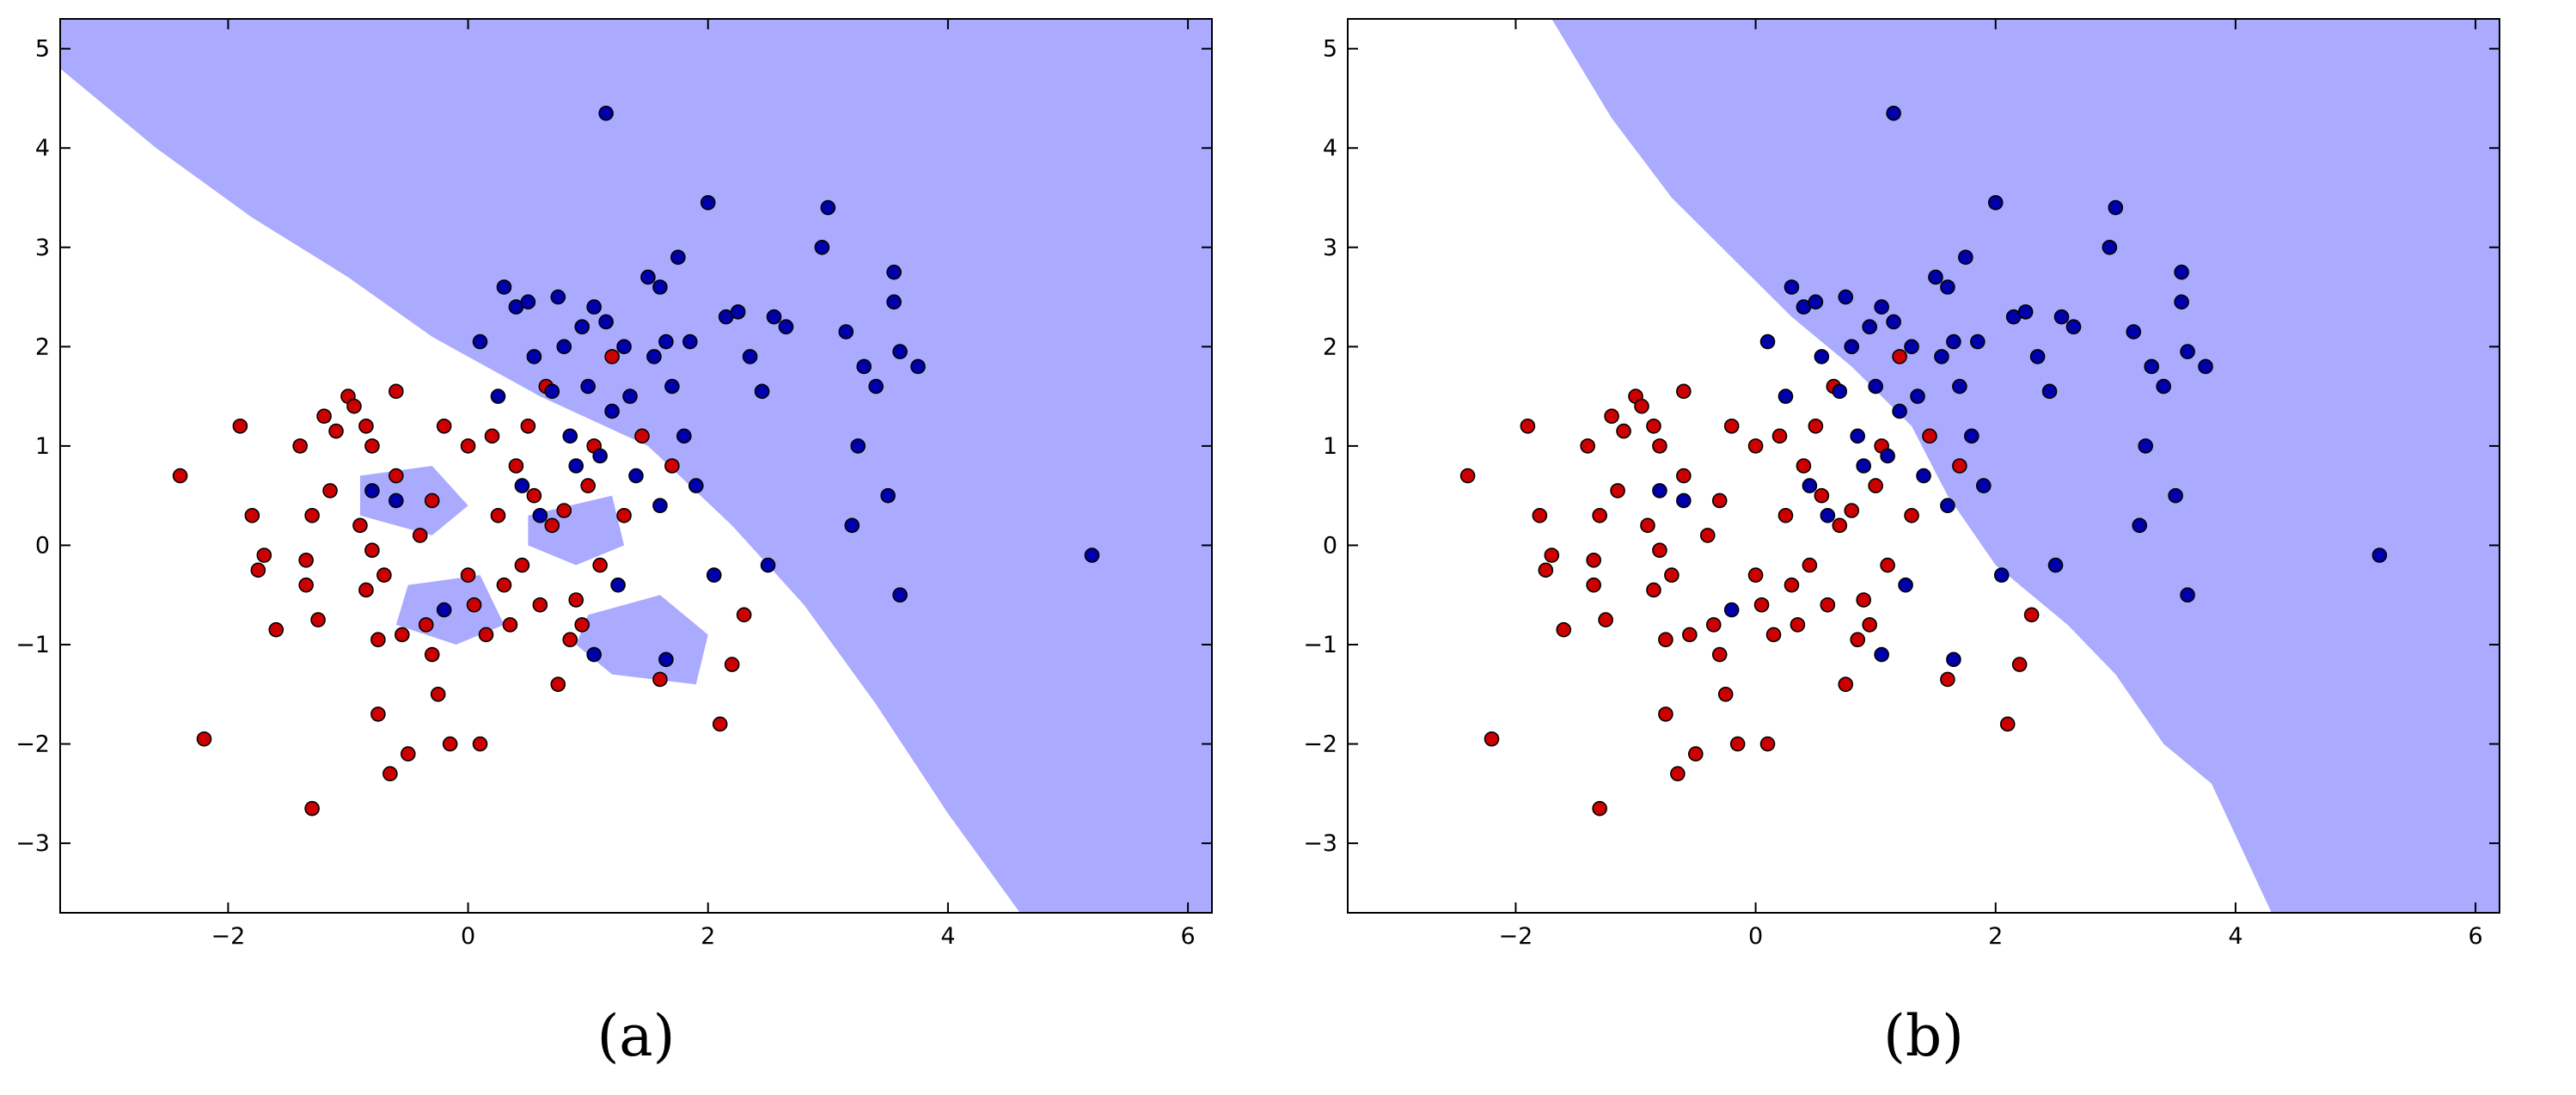 This screenshot has width=2576, height=1095. I want to click on panel-a-xtick-label: 6, so click(1187, 937).